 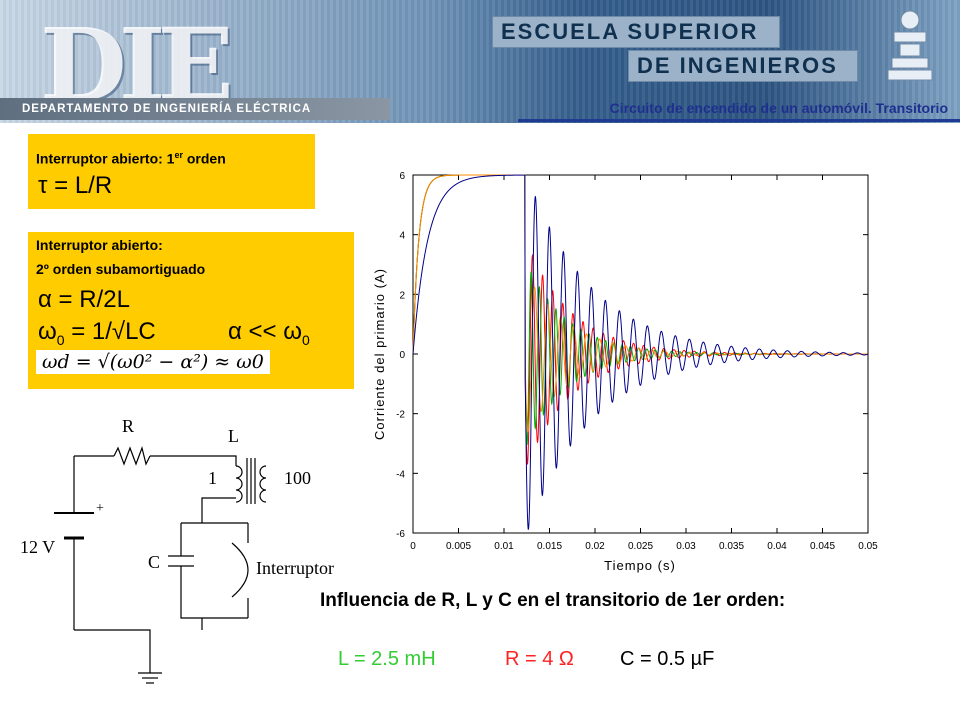 What do you see at coordinates (636, 32) in the screenshot?
I see `school-name-line1: ESCUELA SUPERIOR` at bounding box center [636, 32].